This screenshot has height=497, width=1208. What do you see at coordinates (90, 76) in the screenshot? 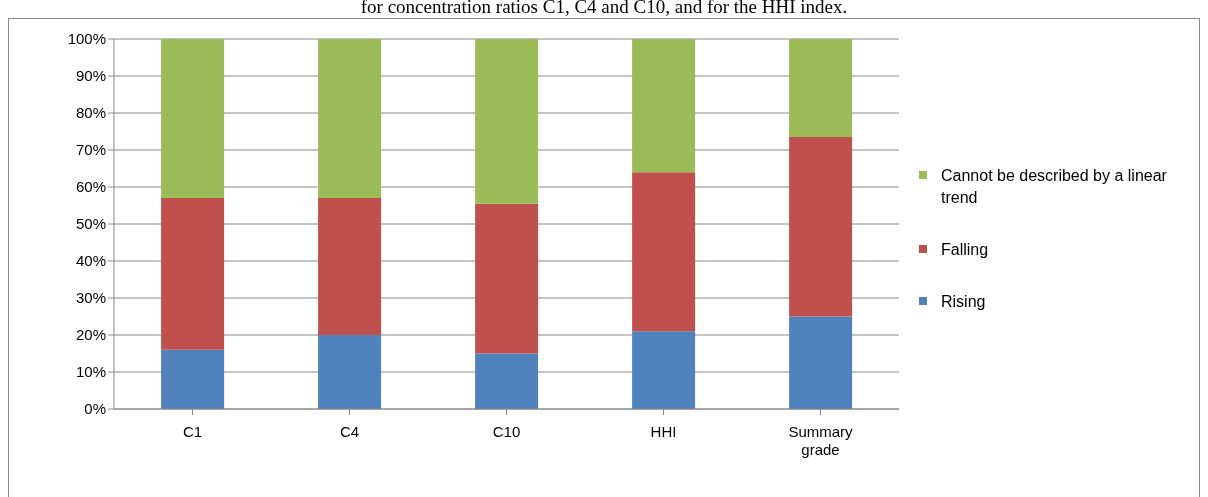
I see `y-tick-label: 90%` at bounding box center [90, 76].